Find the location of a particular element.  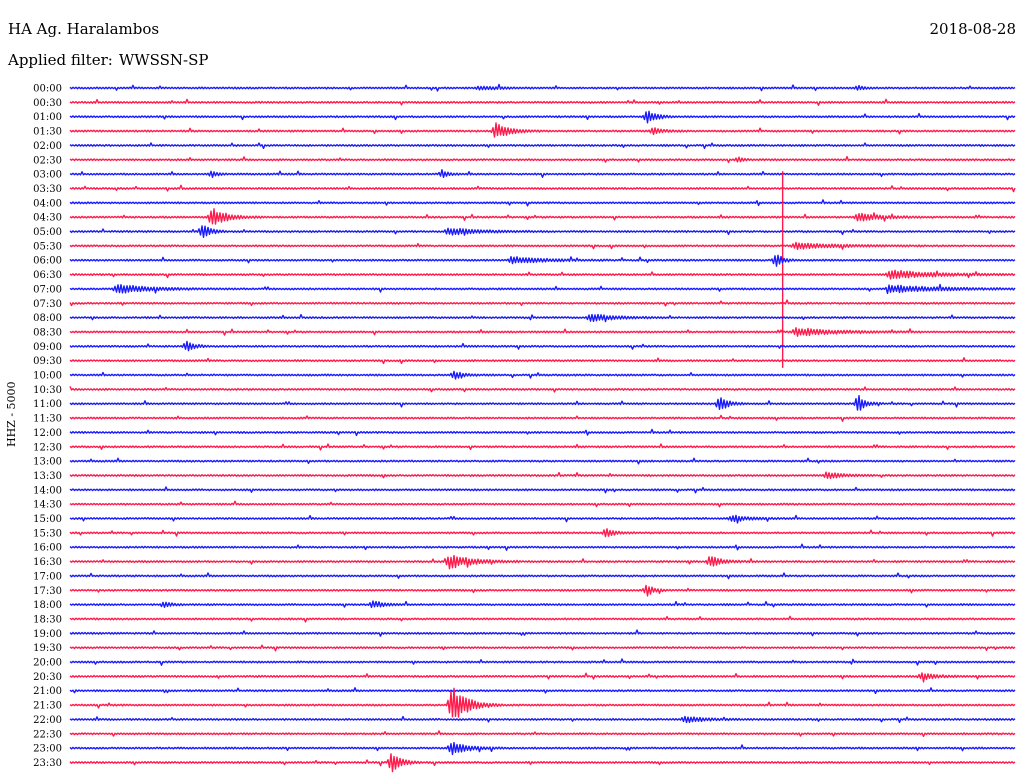

row-label-1730: 17:30 is located at coordinates (47, 591).